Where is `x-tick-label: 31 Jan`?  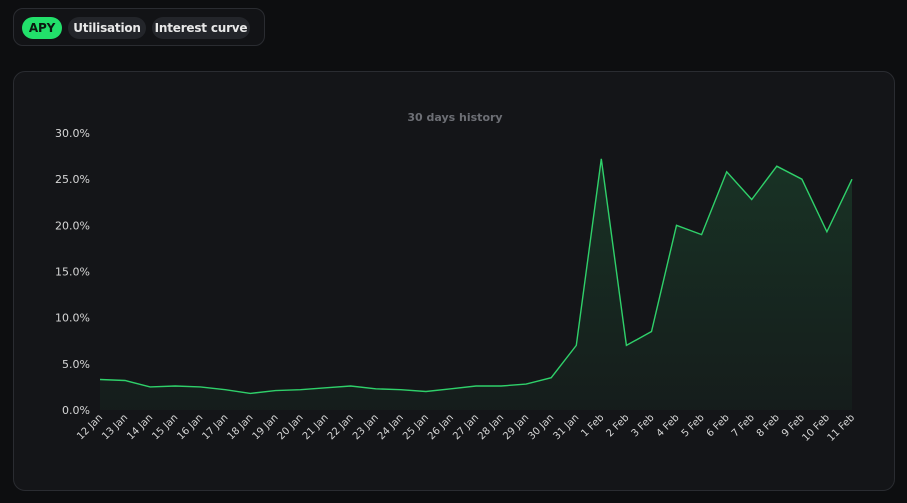
x-tick-label: 31 Jan is located at coordinates (566, 427).